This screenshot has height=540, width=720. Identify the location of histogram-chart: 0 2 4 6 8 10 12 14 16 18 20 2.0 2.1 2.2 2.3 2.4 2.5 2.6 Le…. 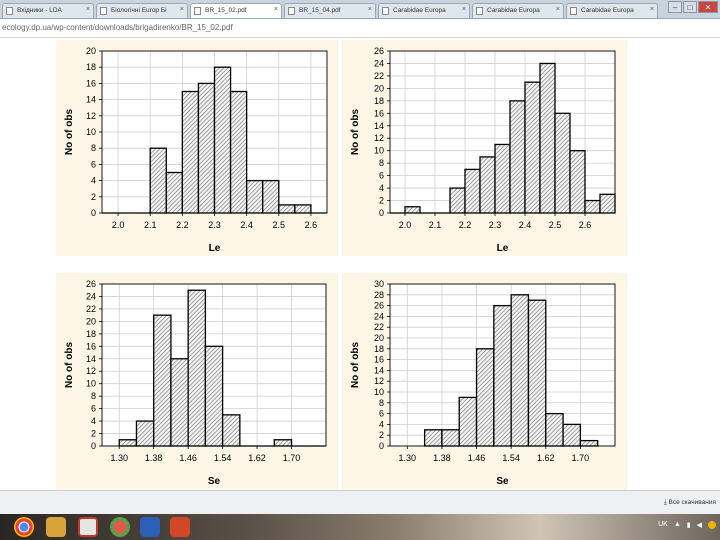
(196, 150).